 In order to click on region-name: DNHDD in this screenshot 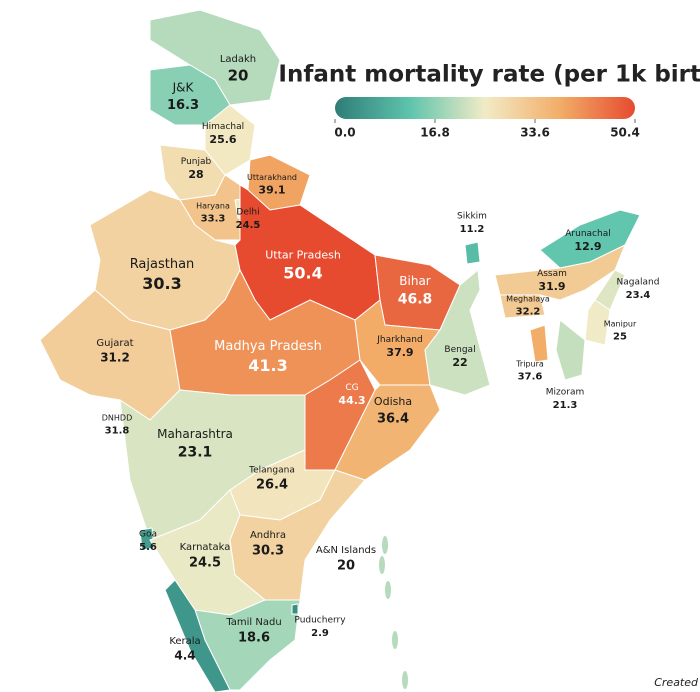, I will do `click(117, 418)`.